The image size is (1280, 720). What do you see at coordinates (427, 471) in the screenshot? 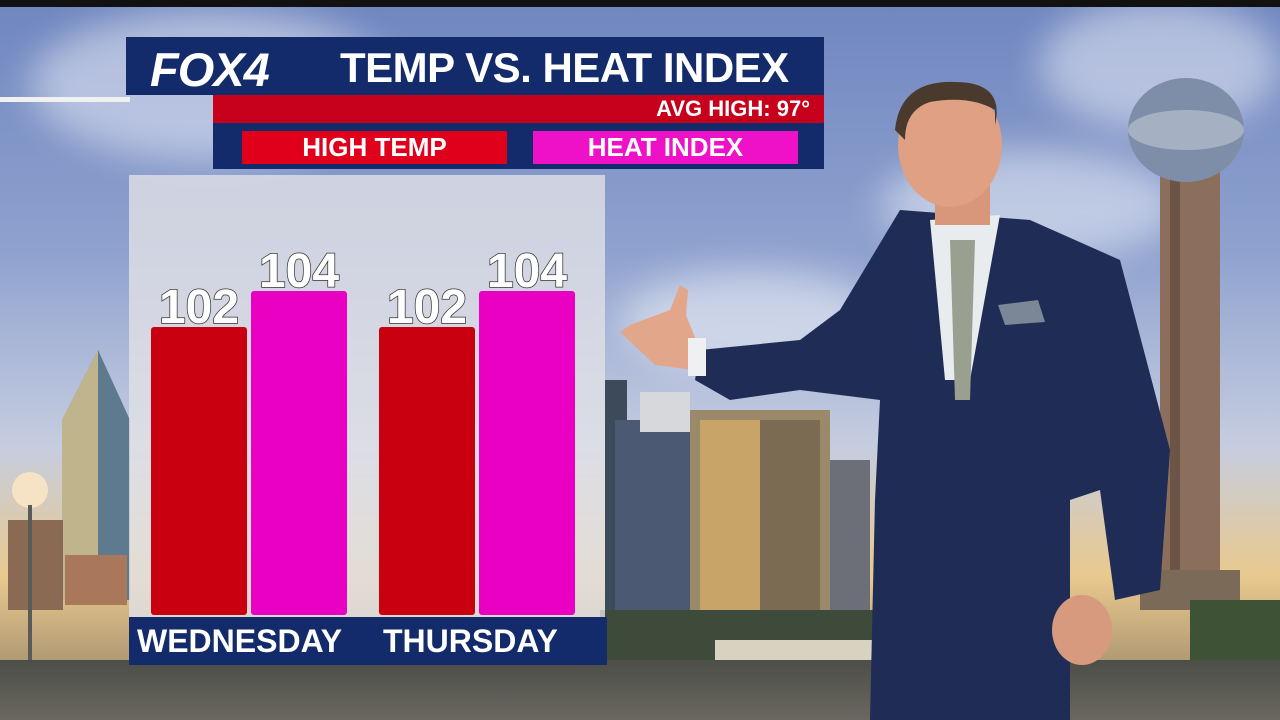
I see `bar-thursday-high-temp` at bounding box center [427, 471].